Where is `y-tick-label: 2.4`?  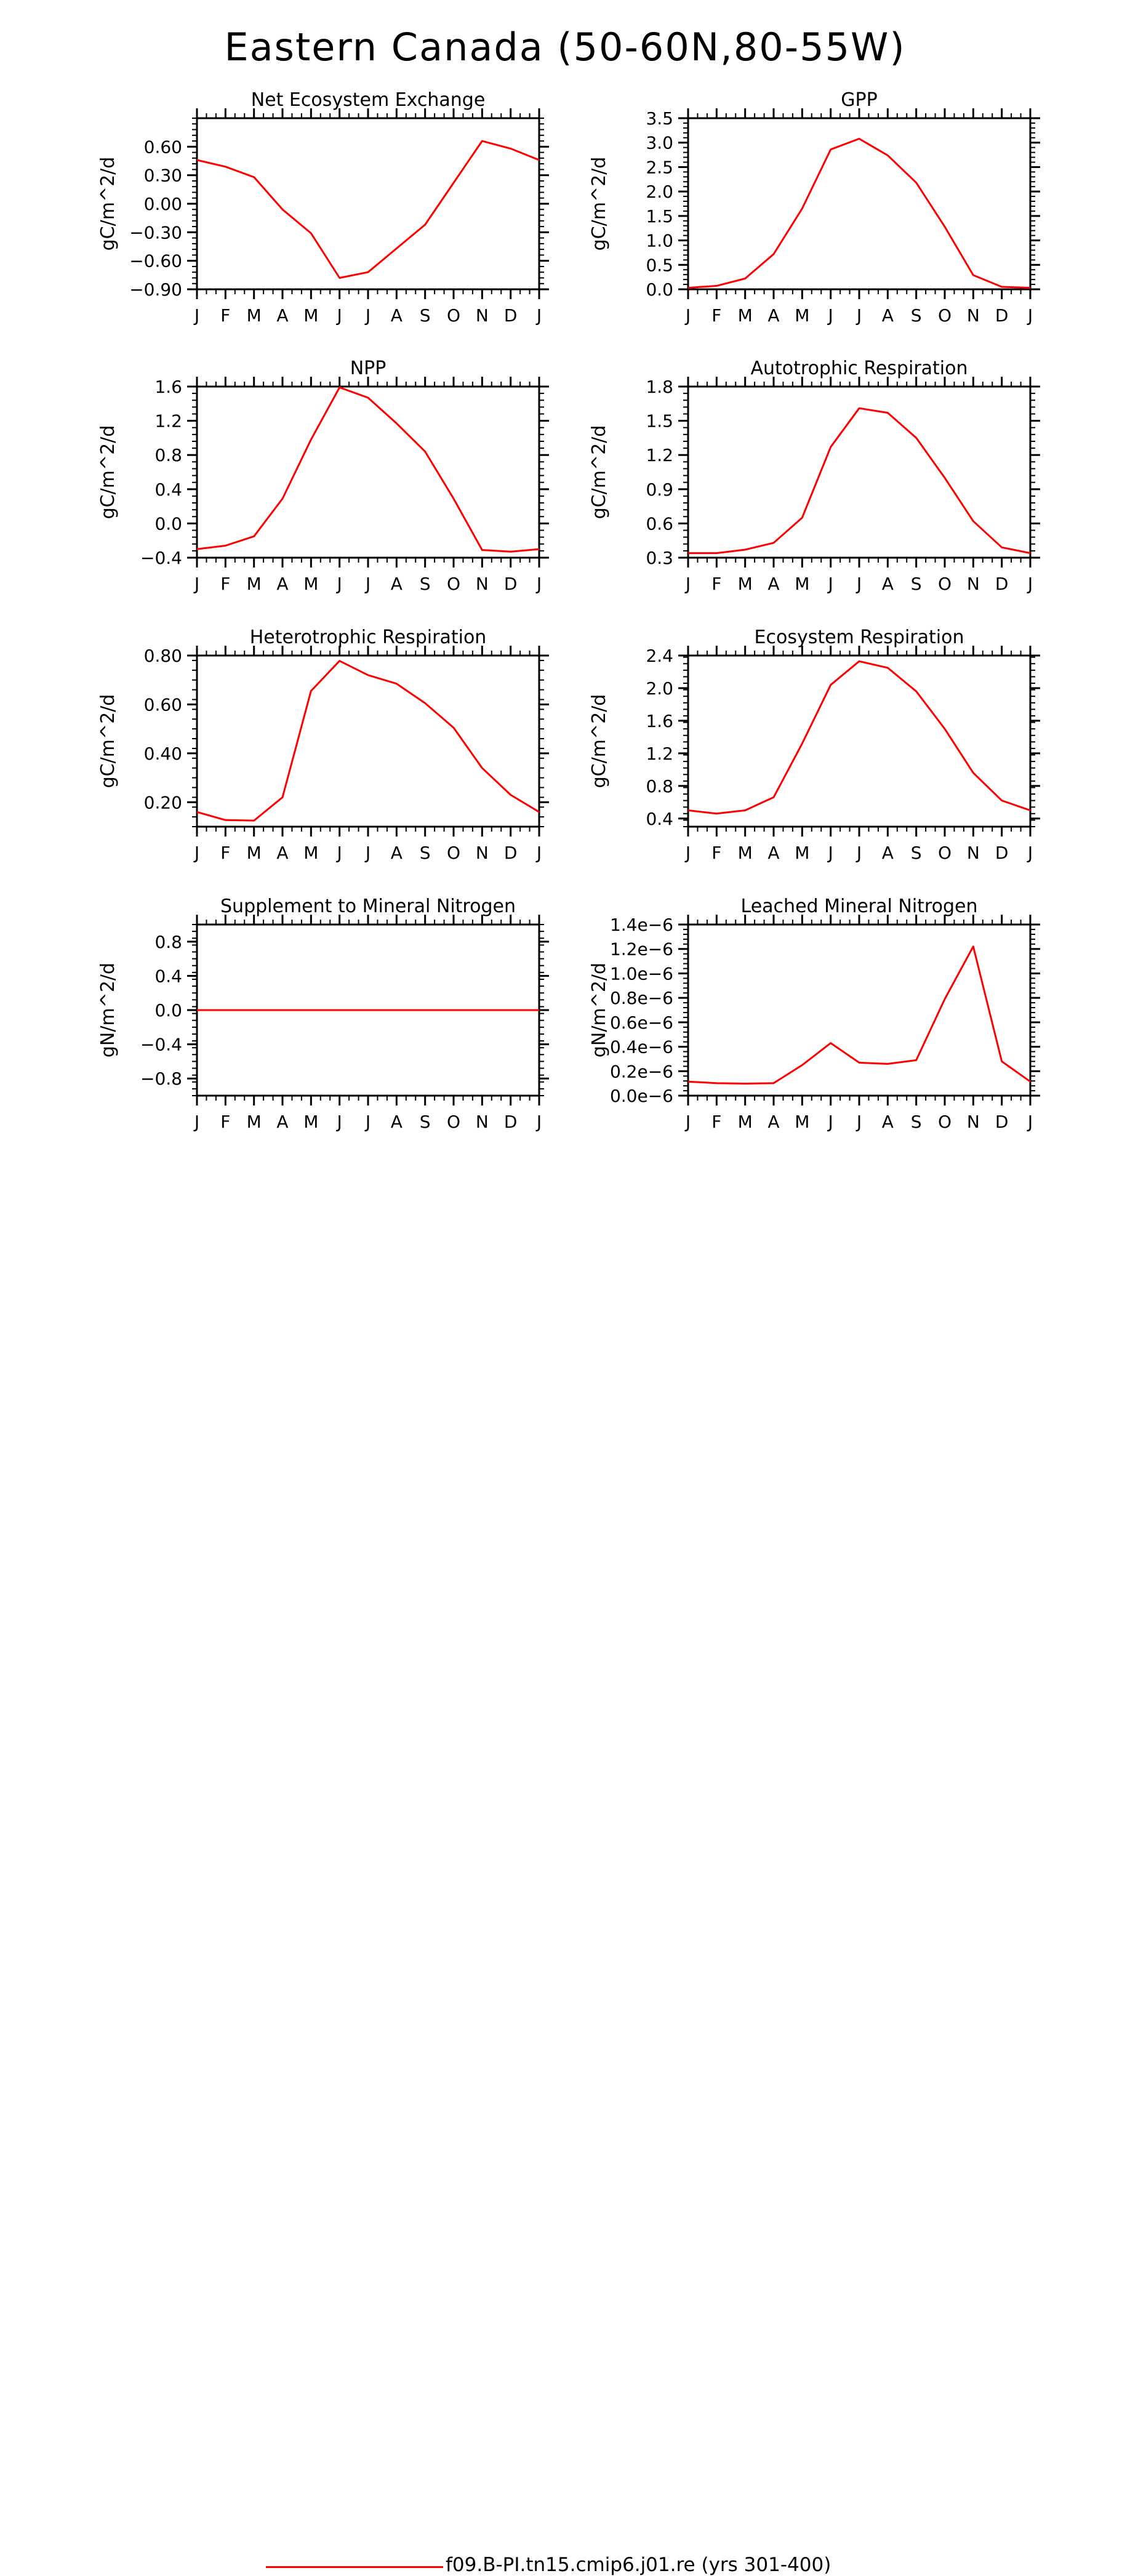
y-tick-label: 2.4 is located at coordinates (659, 656).